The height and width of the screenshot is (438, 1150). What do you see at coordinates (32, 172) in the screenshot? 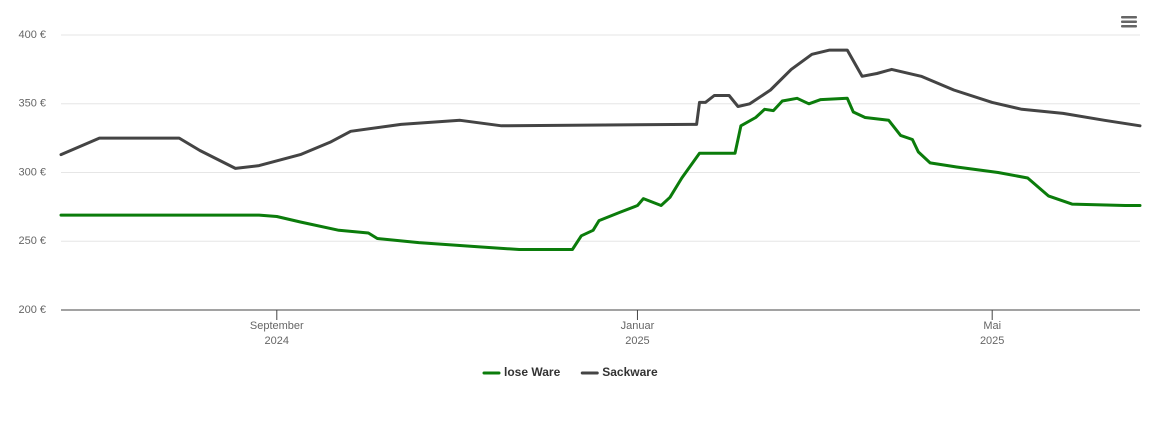
I see `y-tick-label: 300 €` at bounding box center [32, 172].